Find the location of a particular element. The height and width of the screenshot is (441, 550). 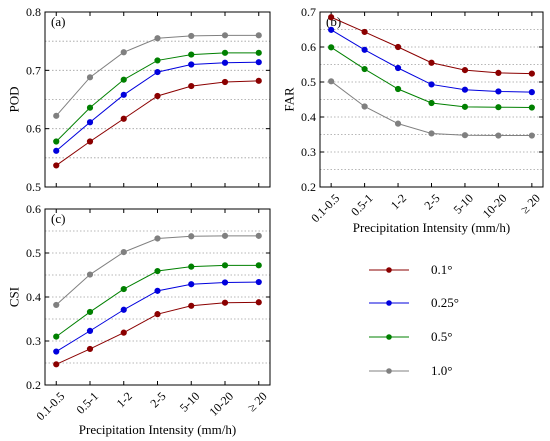

legend-label: 0.5° is located at coordinates (441, 336).